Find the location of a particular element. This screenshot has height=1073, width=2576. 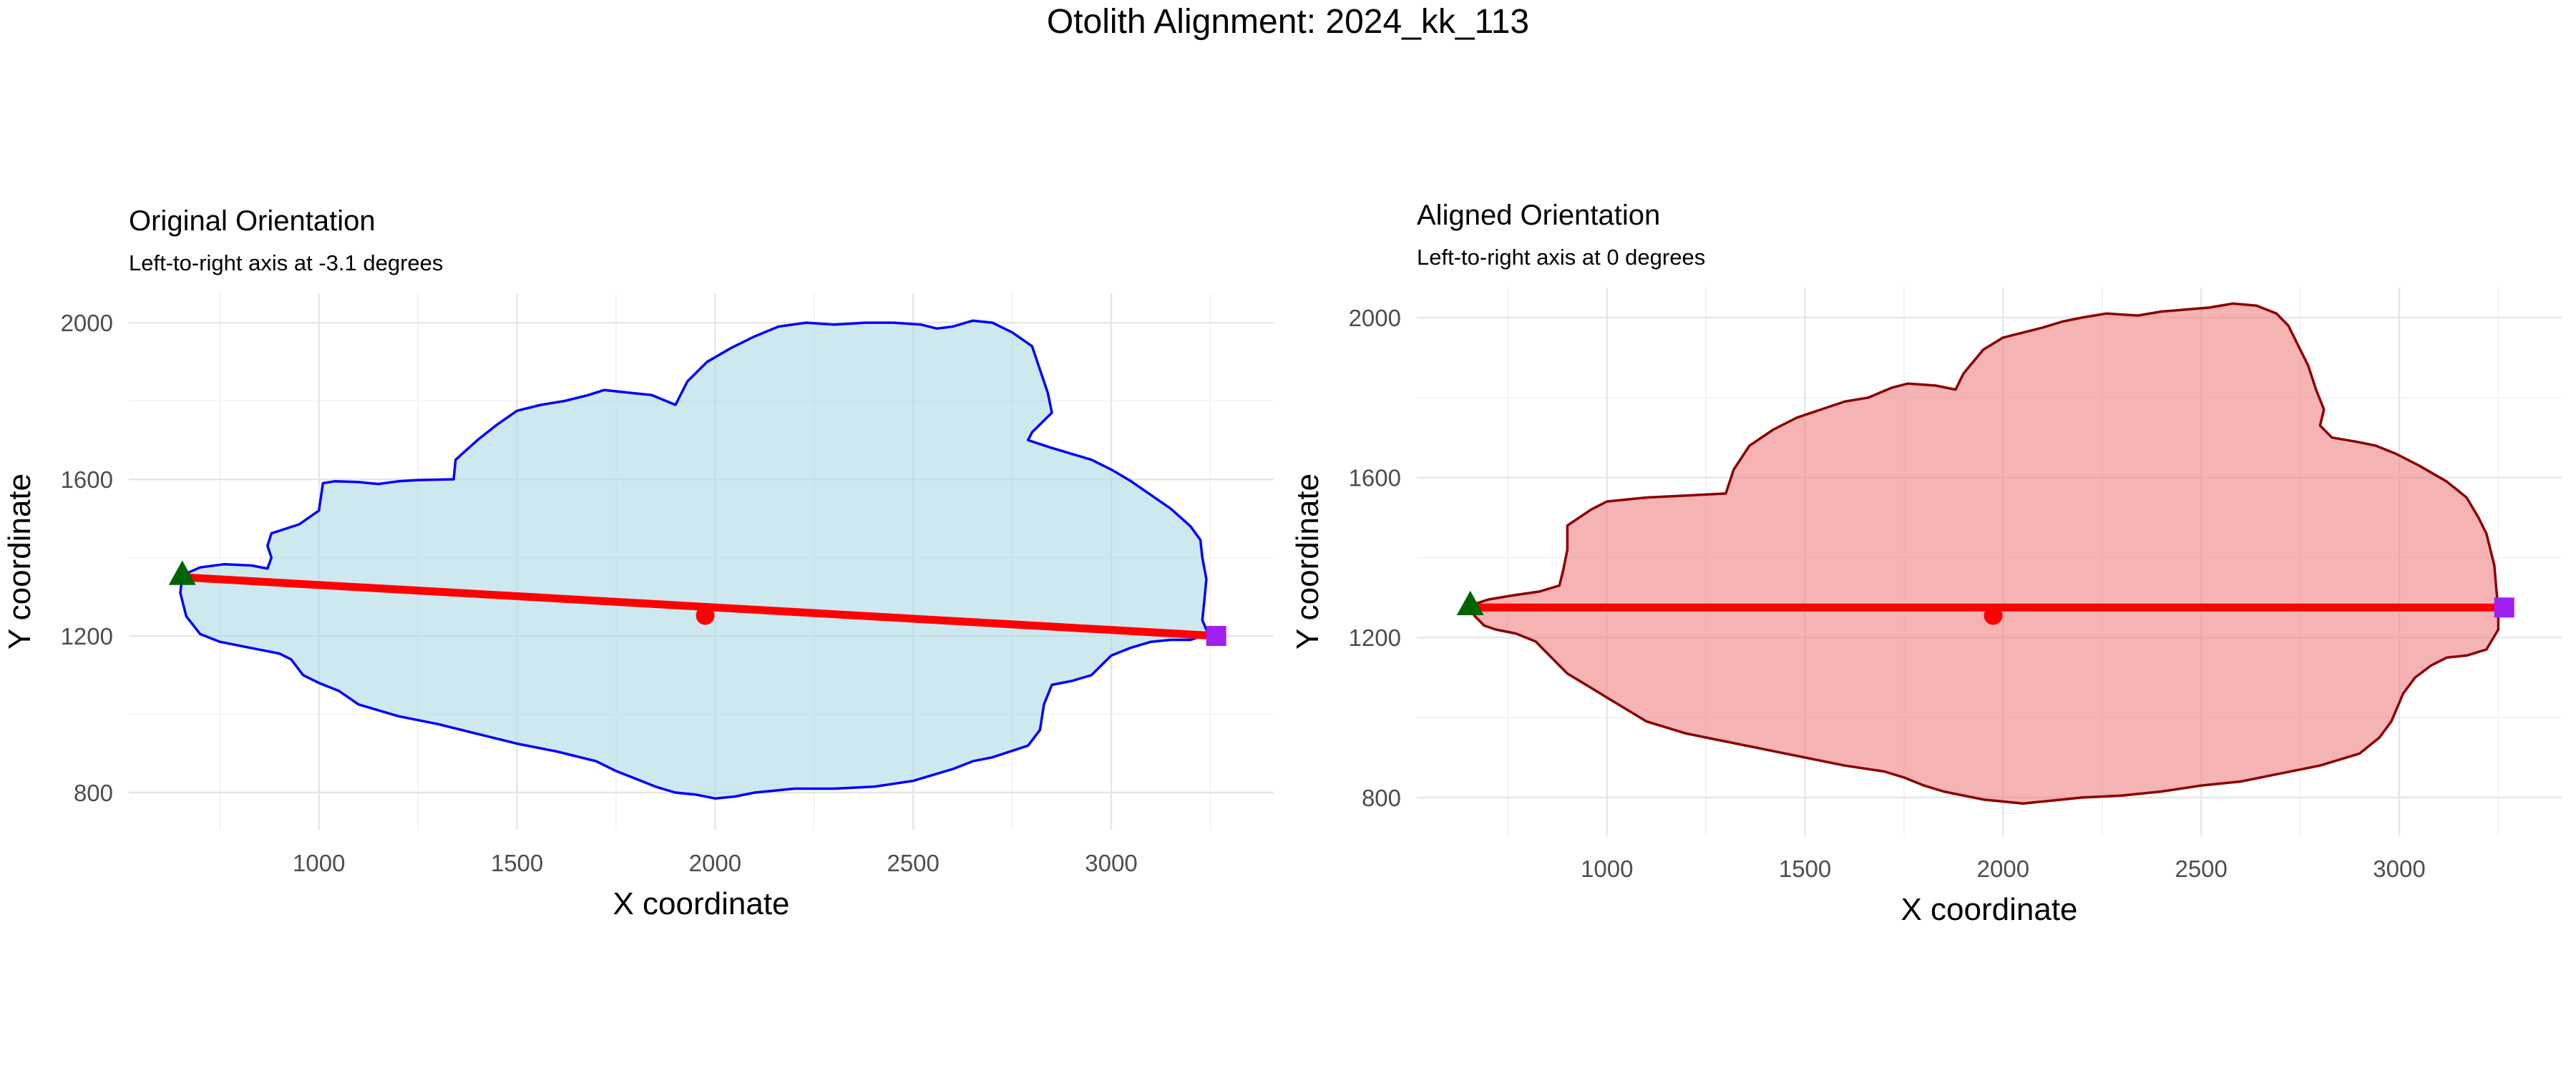

figure-title: Otolith Alignment: 2024_kk_113 is located at coordinates (1288, 22).